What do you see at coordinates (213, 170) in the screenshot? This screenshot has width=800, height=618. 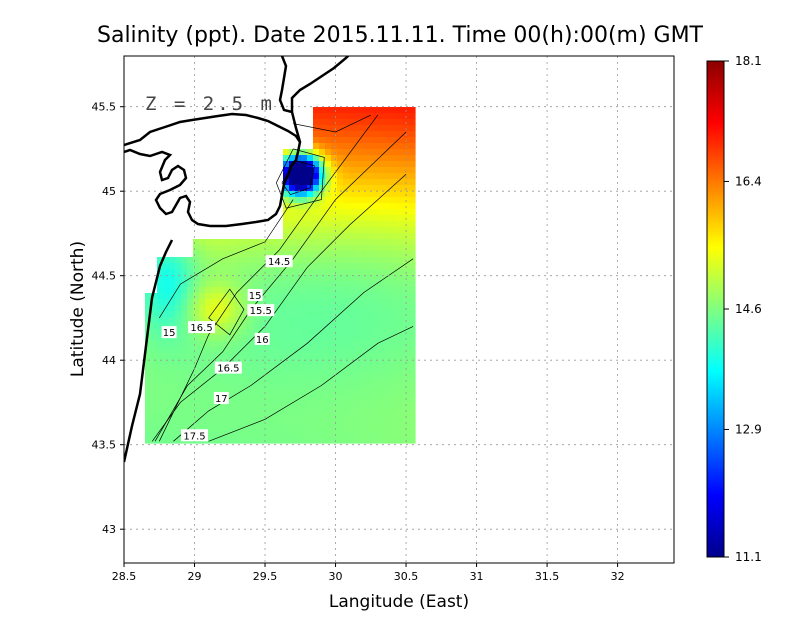 I see `coastline-north` at bounding box center [213, 170].